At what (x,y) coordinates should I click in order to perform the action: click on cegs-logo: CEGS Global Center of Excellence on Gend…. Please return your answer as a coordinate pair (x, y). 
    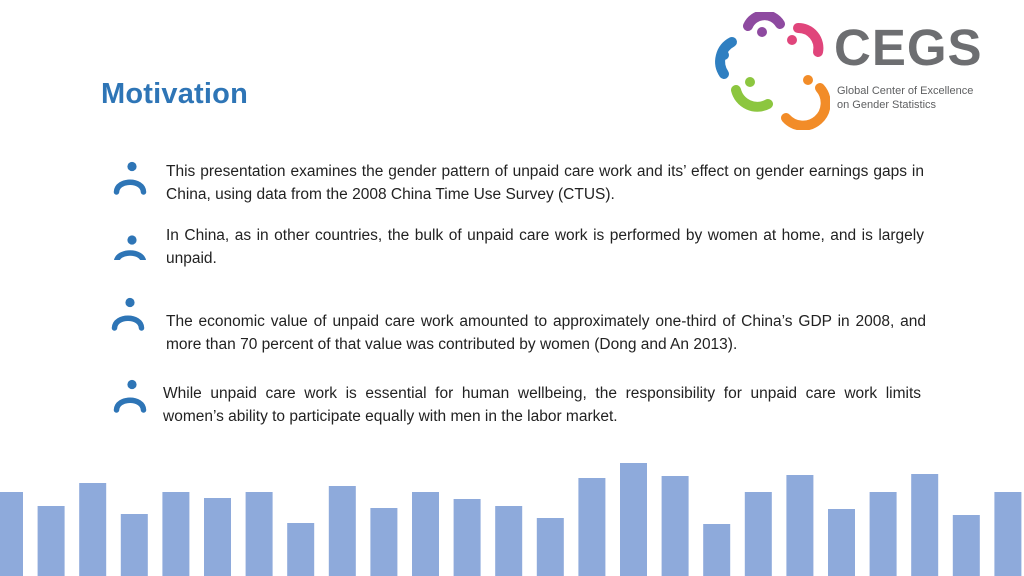
    Looking at the image, I should click on (855, 70).